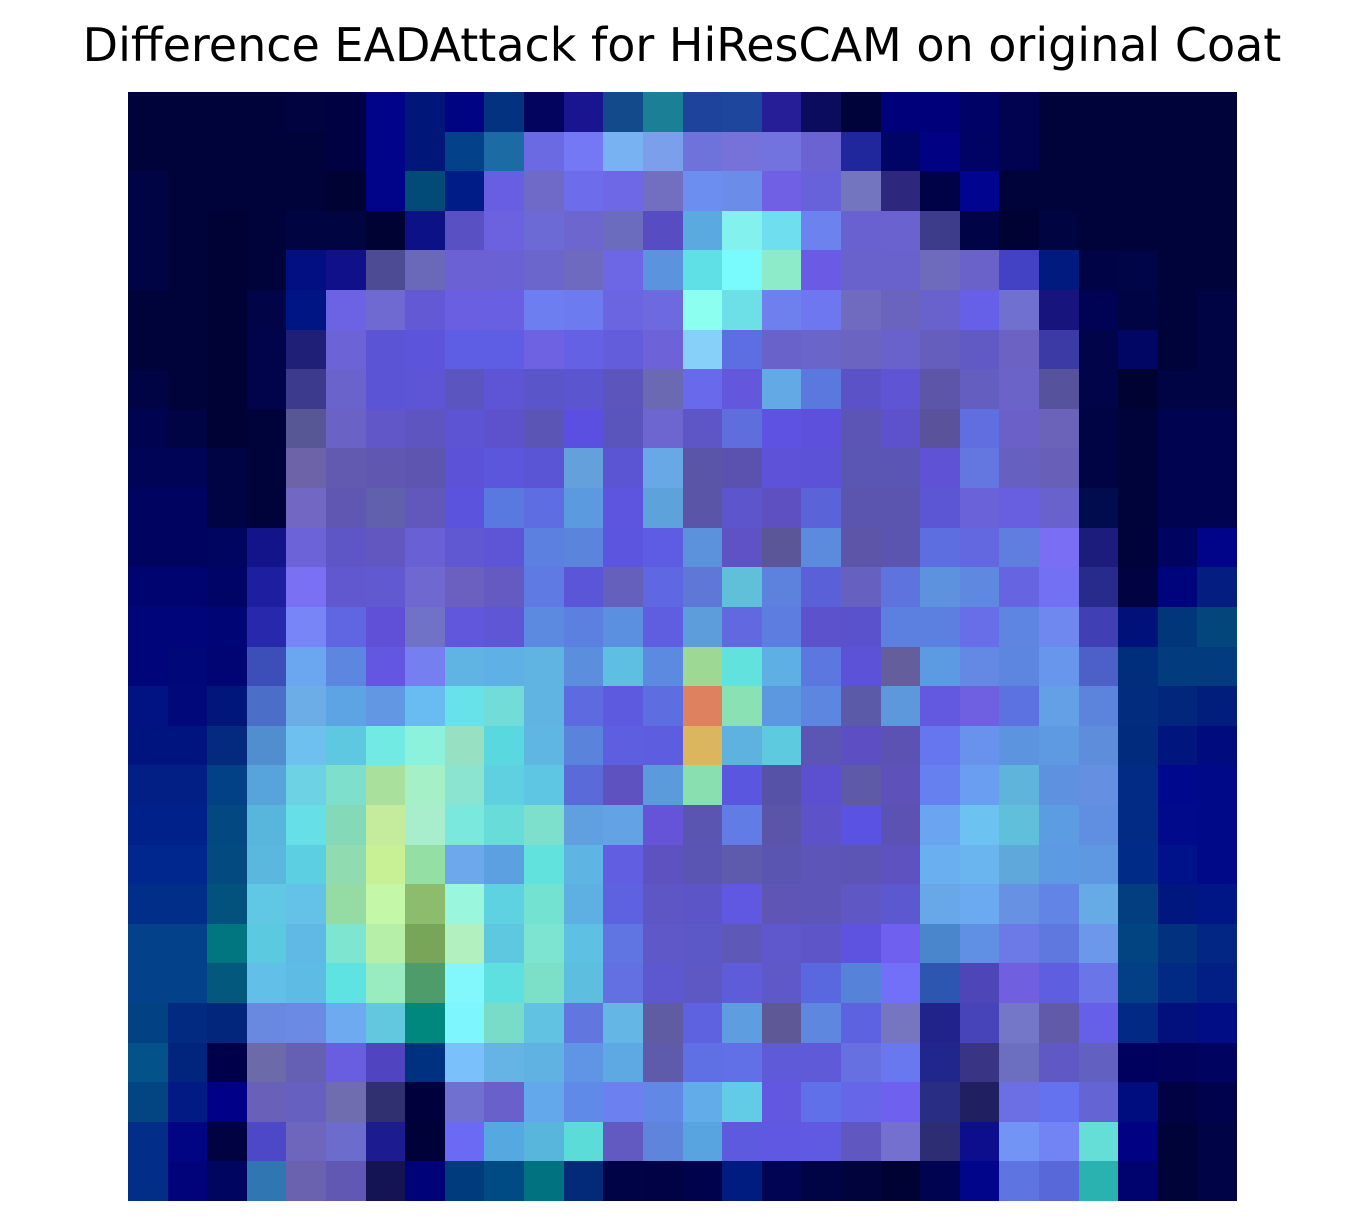  What do you see at coordinates (306, 825) in the screenshot?
I see `heatmap-cell-r18-c4` at bounding box center [306, 825].